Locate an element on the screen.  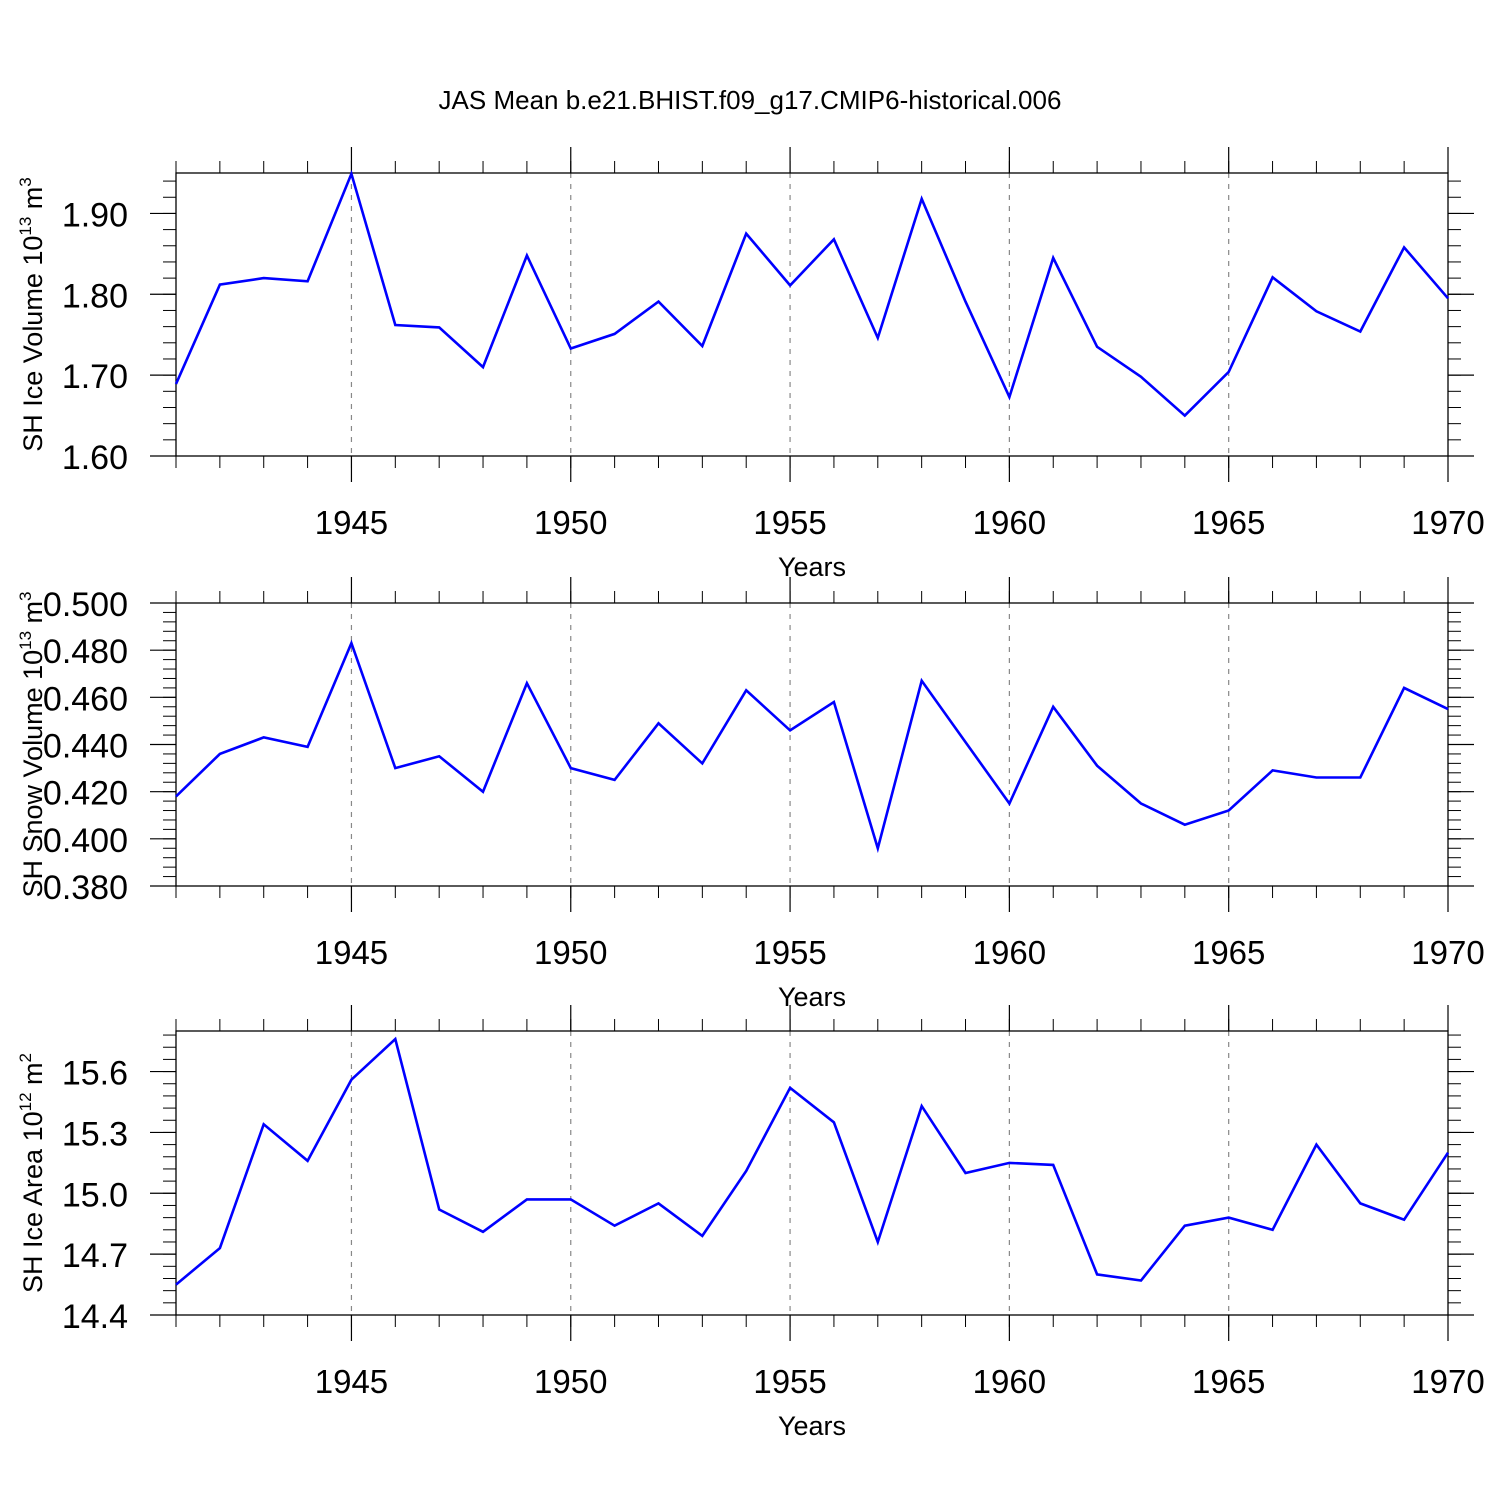
y-tick-label: 1.60 is located at coordinates (95, 458).